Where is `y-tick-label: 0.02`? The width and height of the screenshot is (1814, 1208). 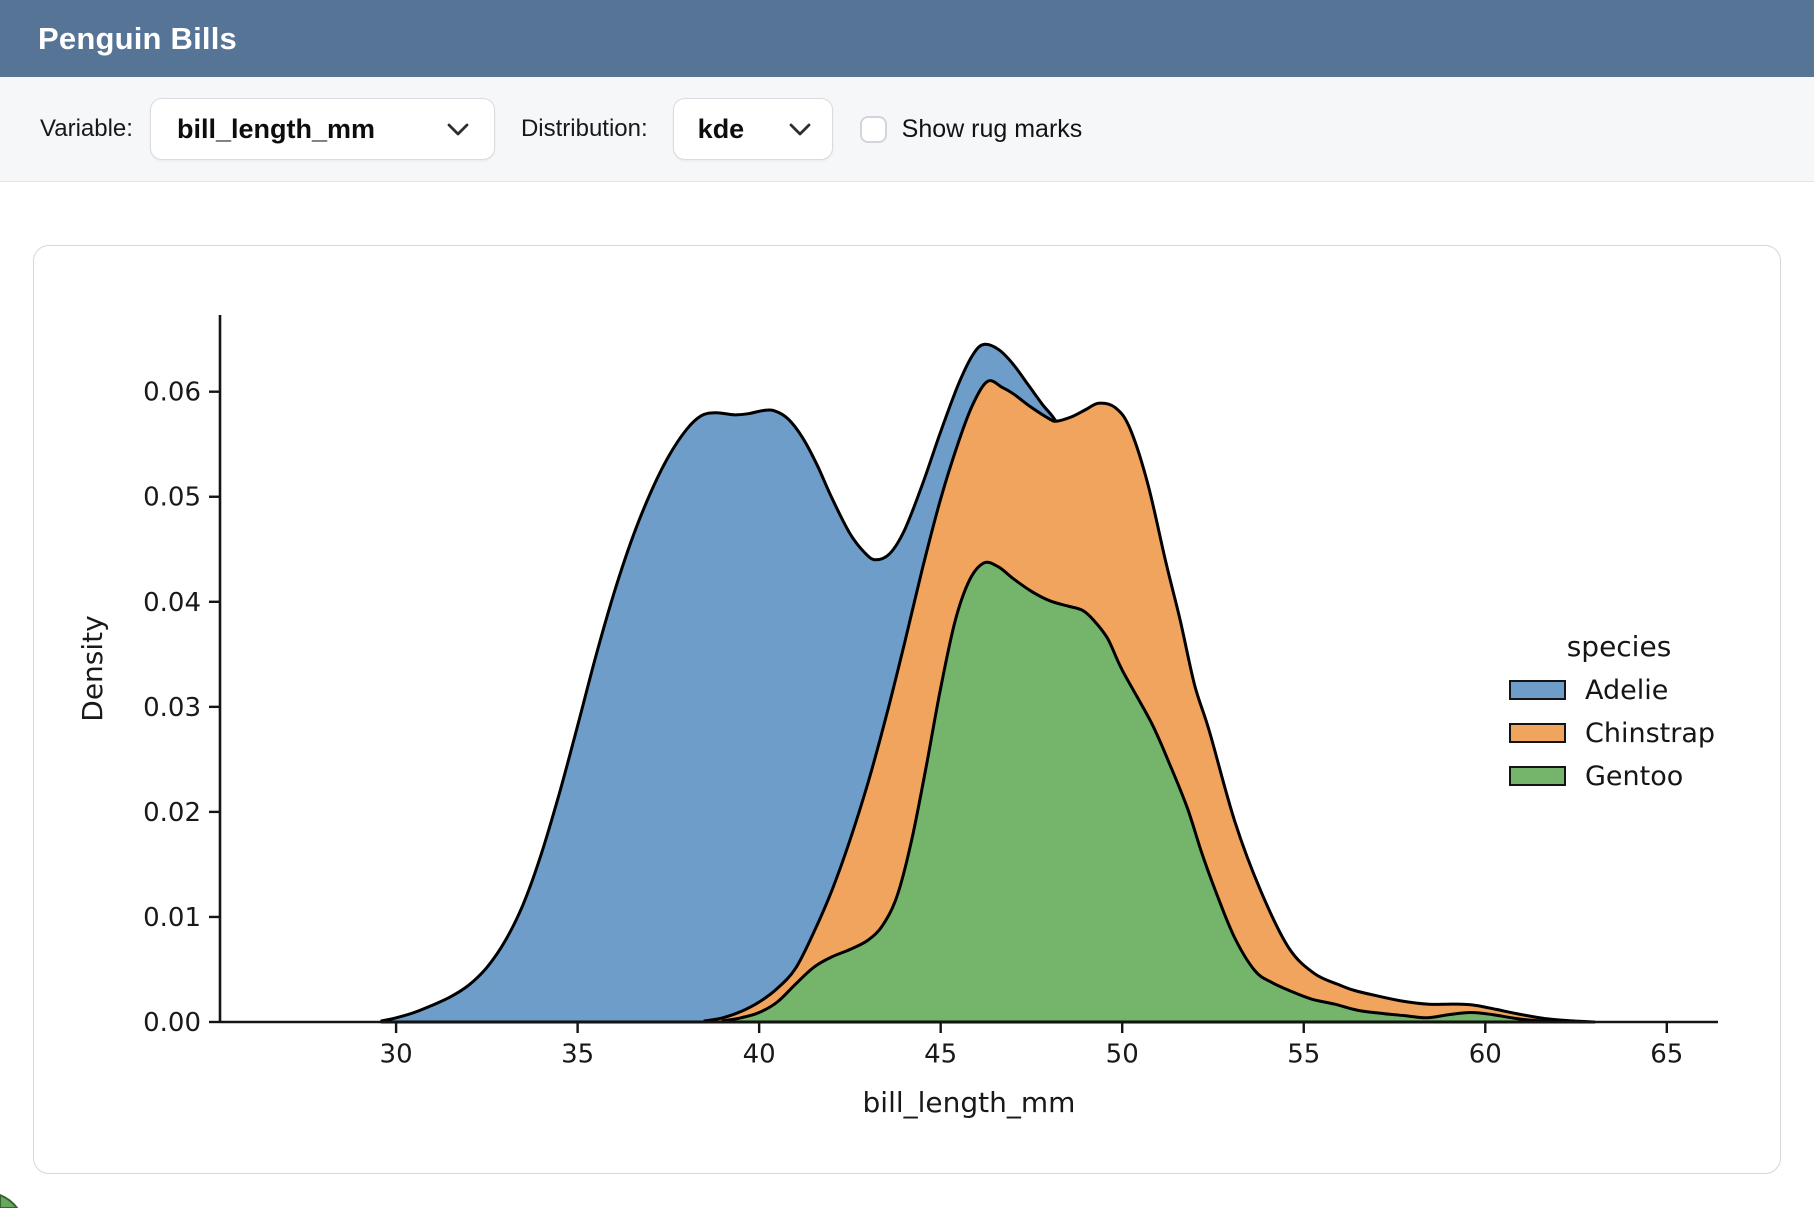 y-tick-label: 0.02 is located at coordinates (172, 813).